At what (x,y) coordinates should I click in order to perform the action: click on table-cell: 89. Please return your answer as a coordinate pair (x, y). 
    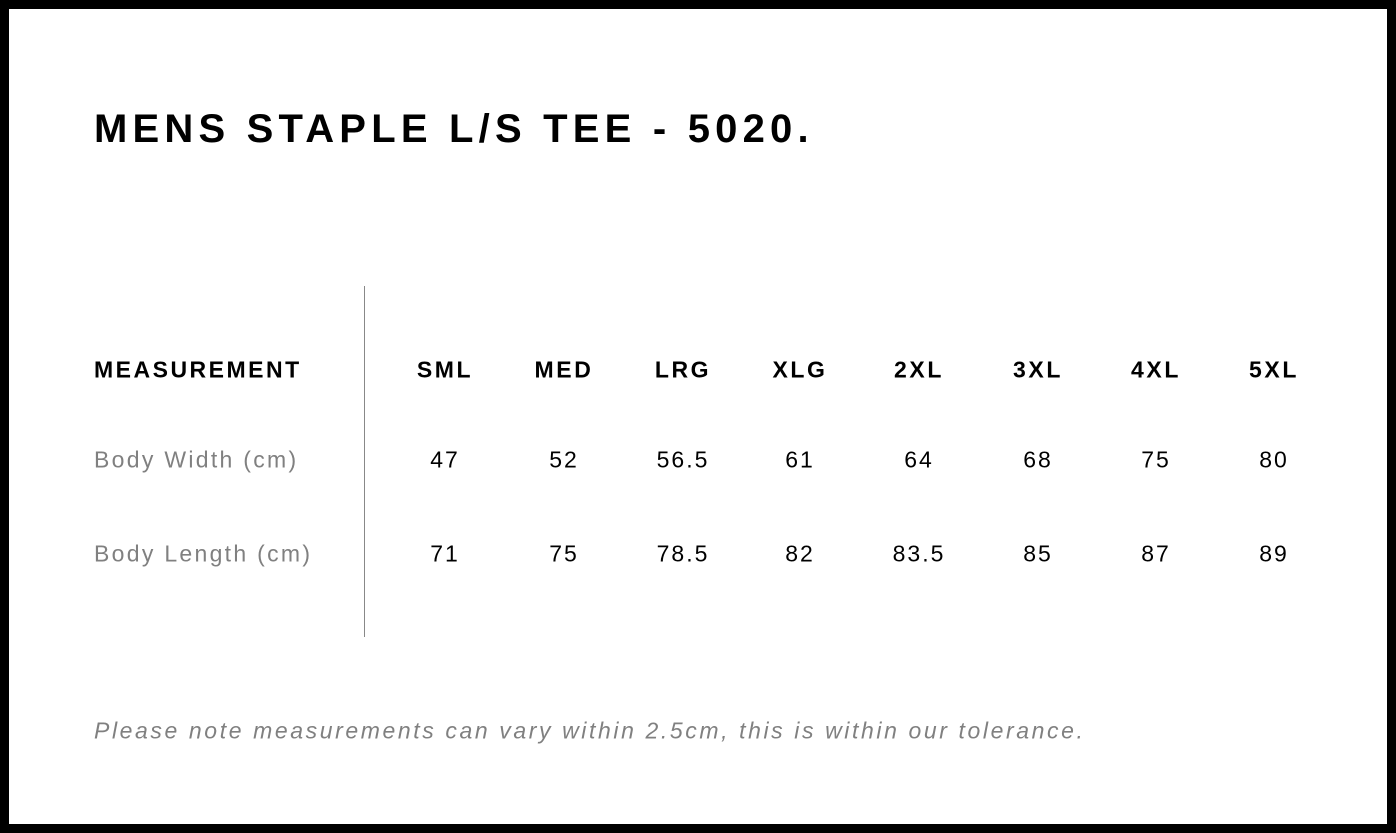
    Looking at the image, I should click on (1274, 553).